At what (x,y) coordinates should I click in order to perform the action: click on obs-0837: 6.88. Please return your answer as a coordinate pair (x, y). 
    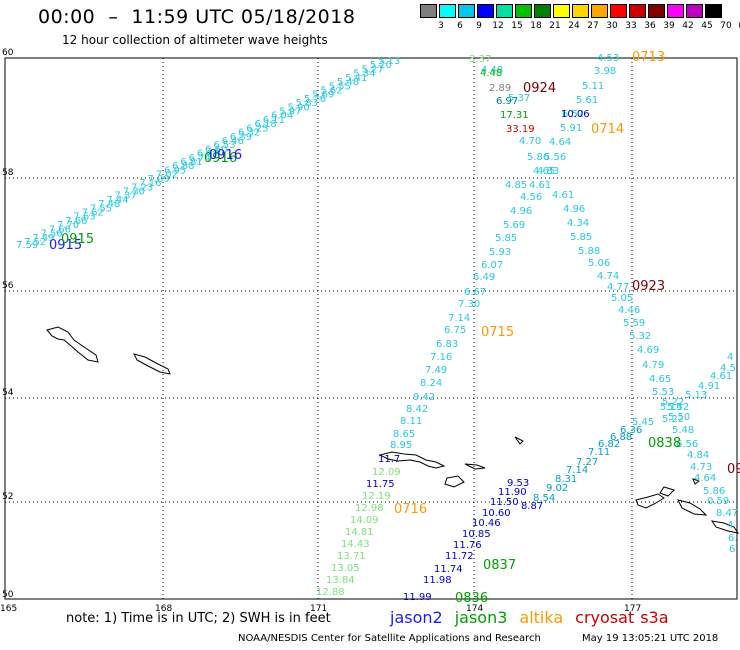
    Looking at the image, I should click on (621, 437).